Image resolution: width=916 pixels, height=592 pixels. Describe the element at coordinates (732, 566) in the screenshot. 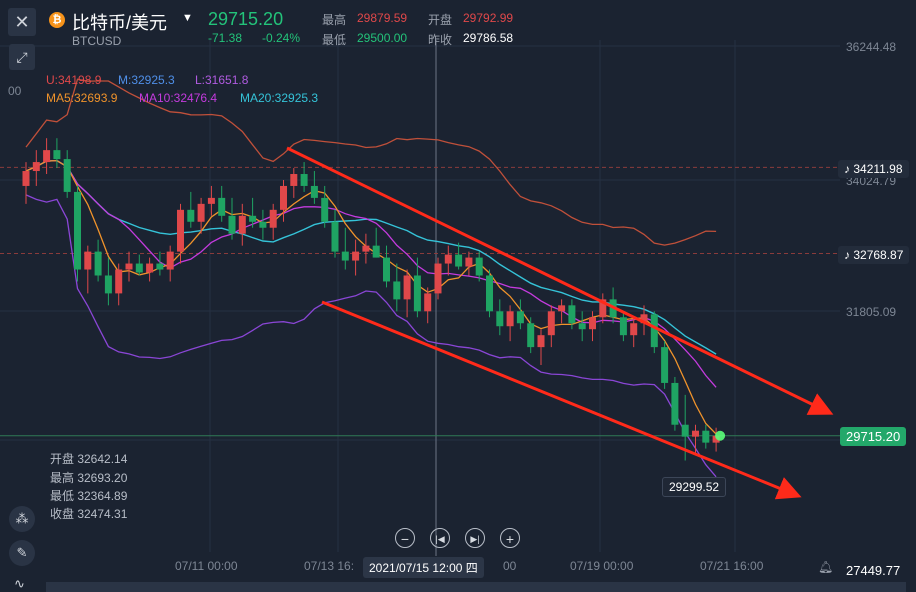

I see `time-tick-5: 07/21 16:00` at that location.